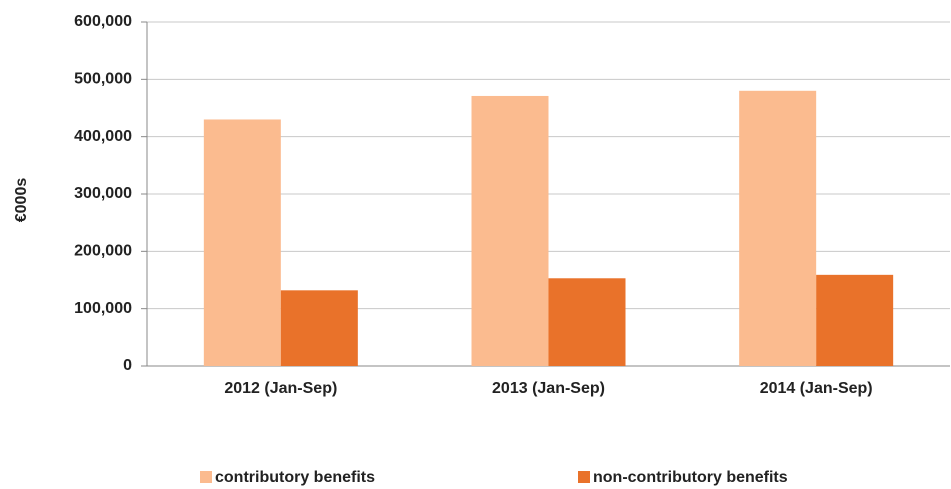 The image size is (951, 489). Describe the element at coordinates (103, 136) in the screenshot. I see `y-tick-label: 400,000` at that location.